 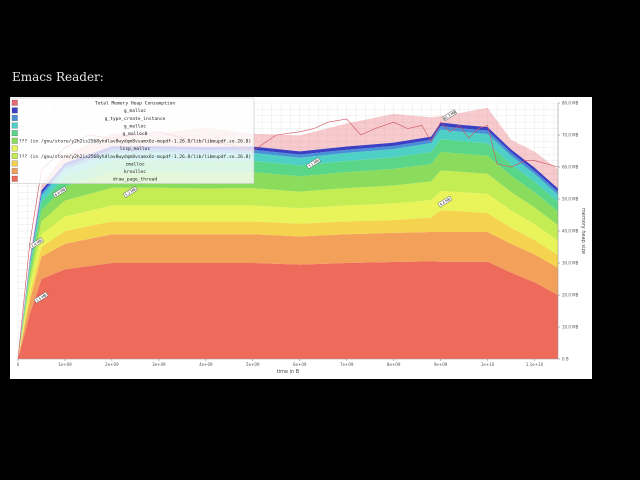 I want to click on x-axis-title: time in B, so click(x=288, y=372).